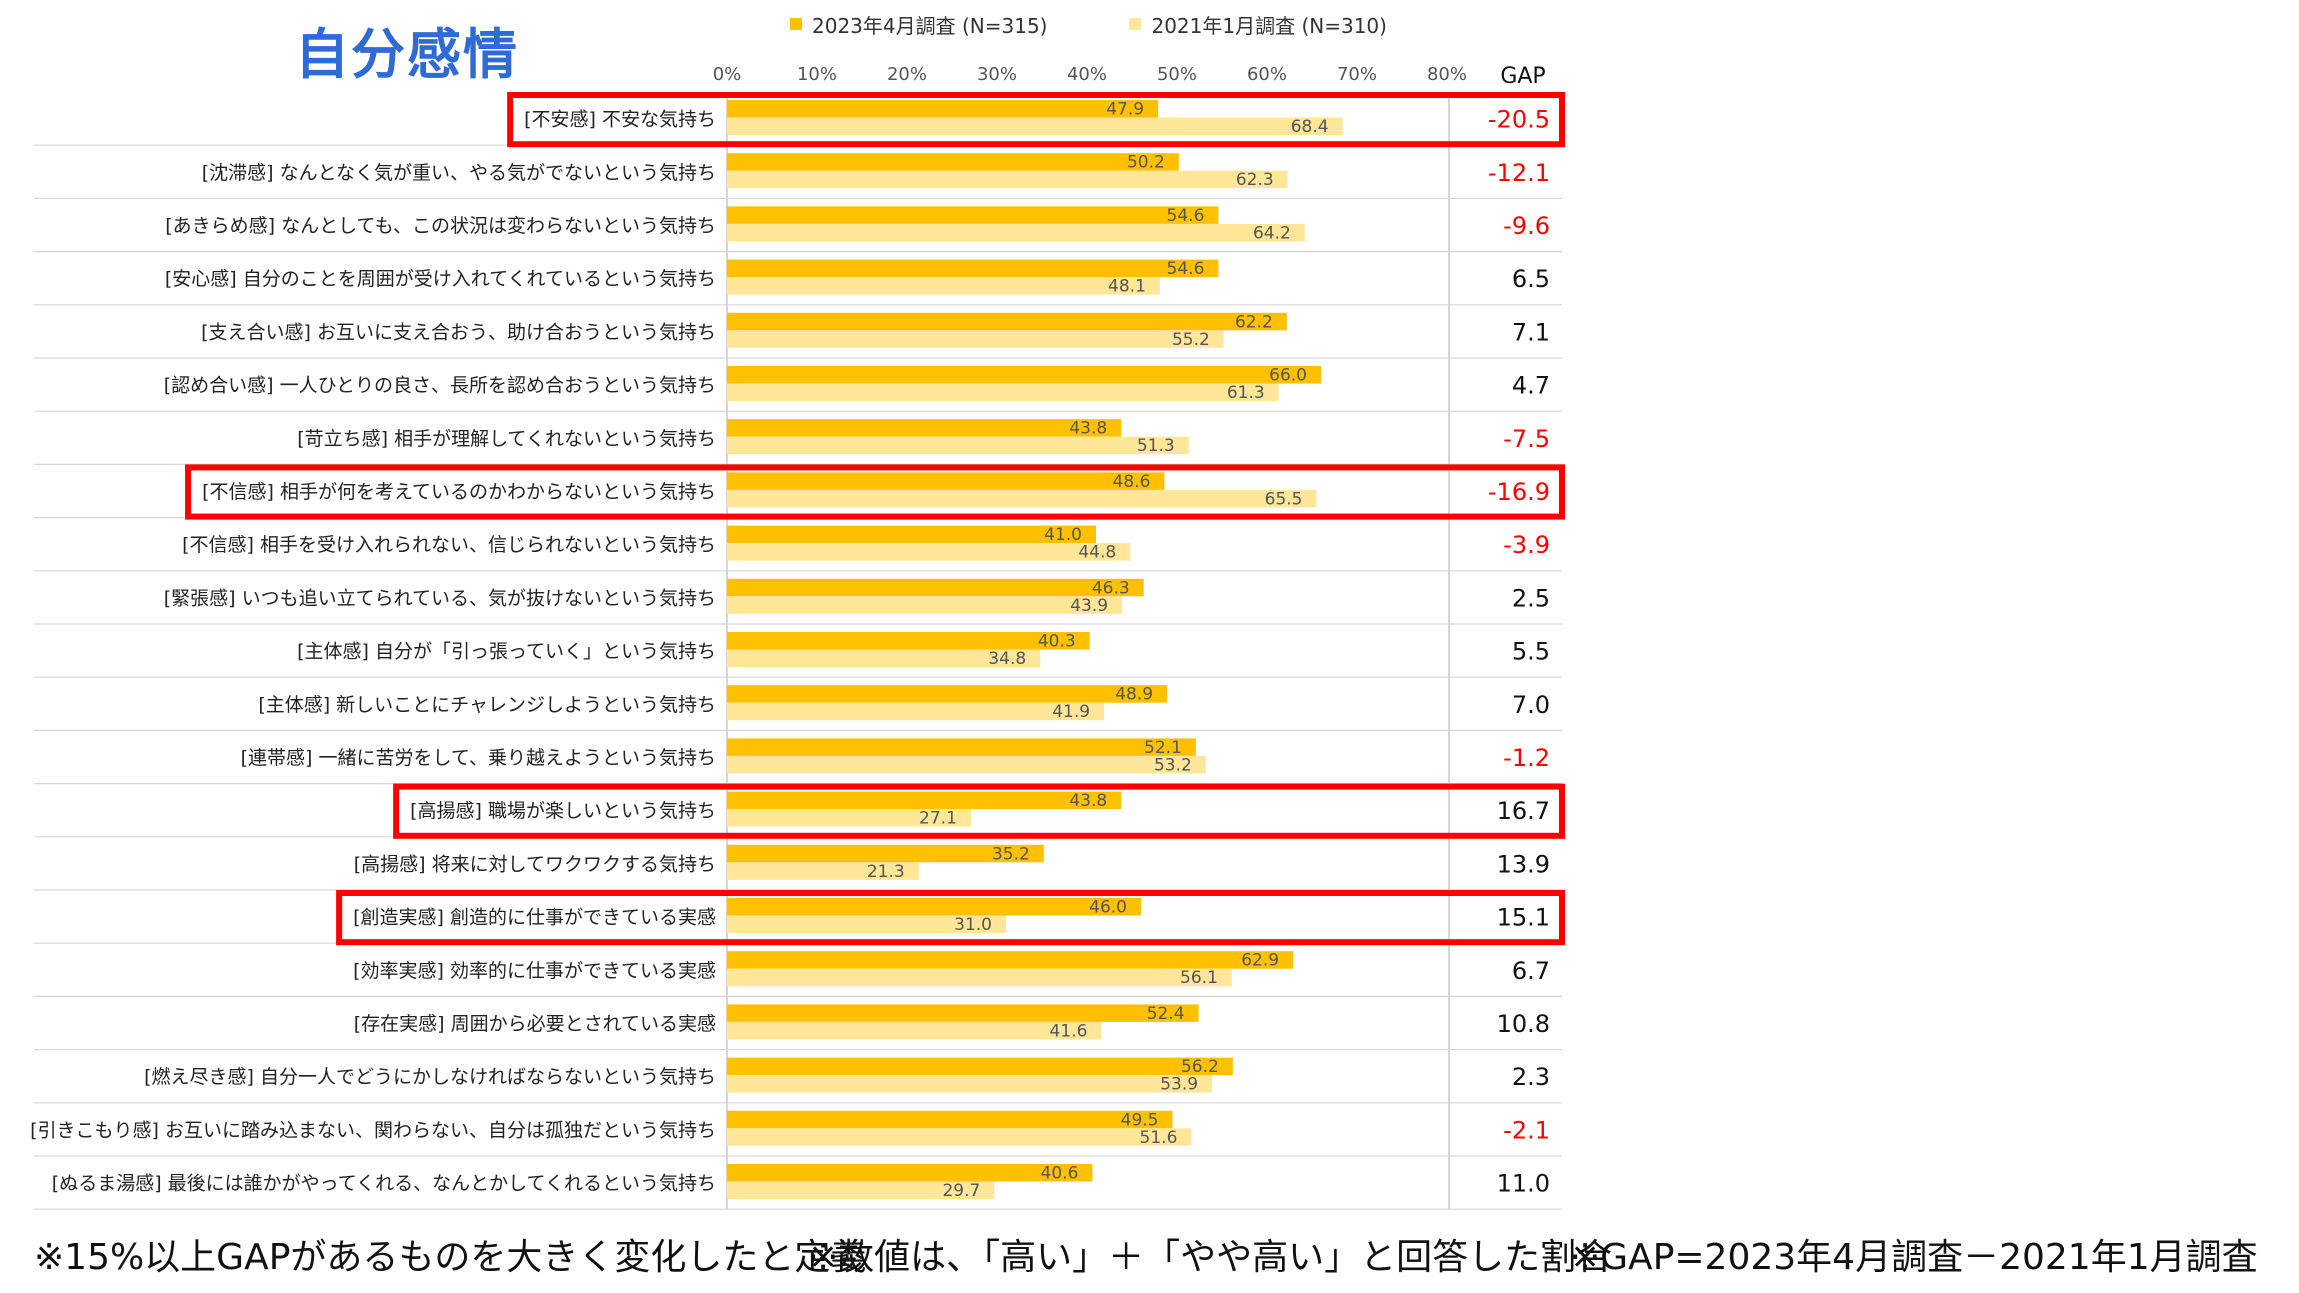 This screenshot has width=2299, height=1293. Describe the element at coordinates (459, 173) in the screenshot. I see `row-label: [沈滞感] なんとなく気が重い、やる気がでないという気持ち` at that location.